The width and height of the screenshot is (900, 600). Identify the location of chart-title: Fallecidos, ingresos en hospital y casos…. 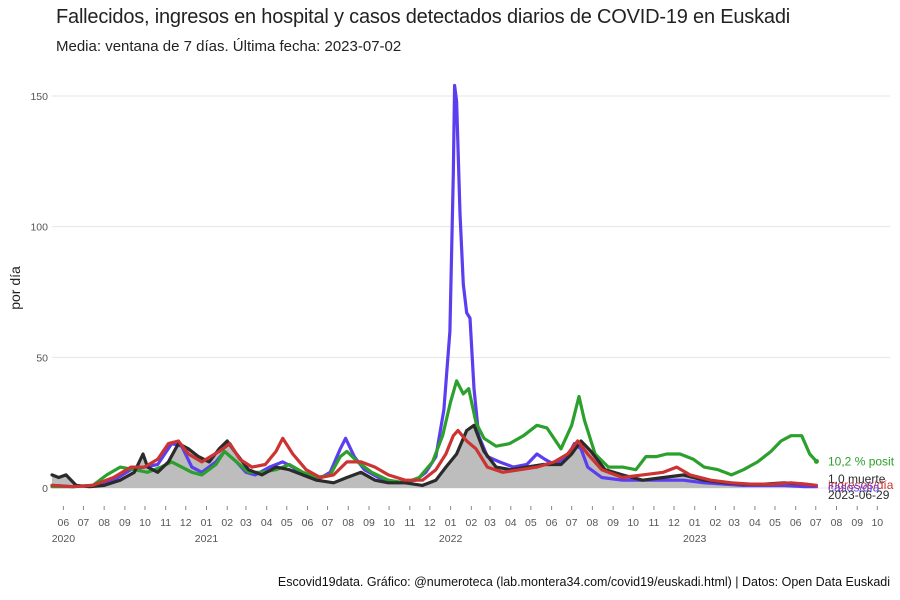
(423, 17).